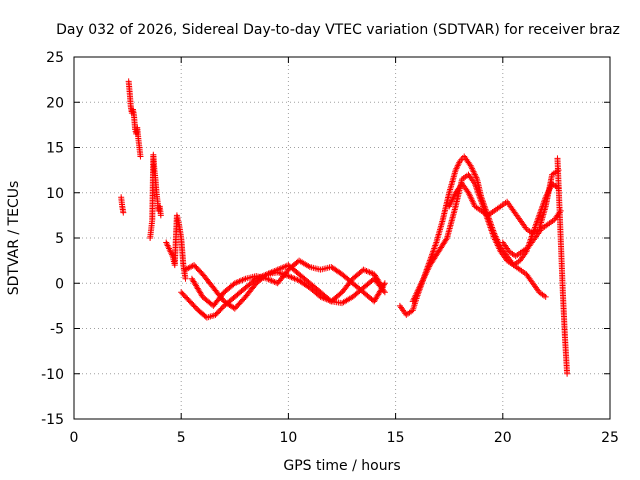 This screenshot has height=480, width=640. What do you see at coordinates (74, 438) in the screenshot?
I see `x-tick-label: 0` at bounding box center [74, 438].